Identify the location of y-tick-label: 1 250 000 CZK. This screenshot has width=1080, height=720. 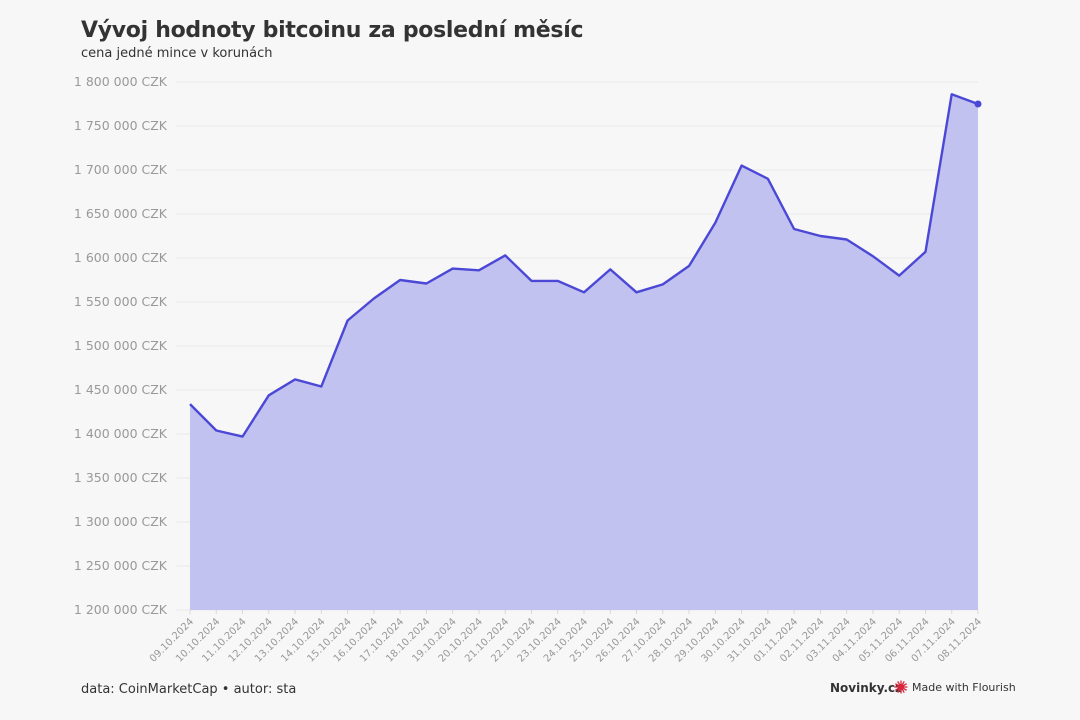
(121, 565).